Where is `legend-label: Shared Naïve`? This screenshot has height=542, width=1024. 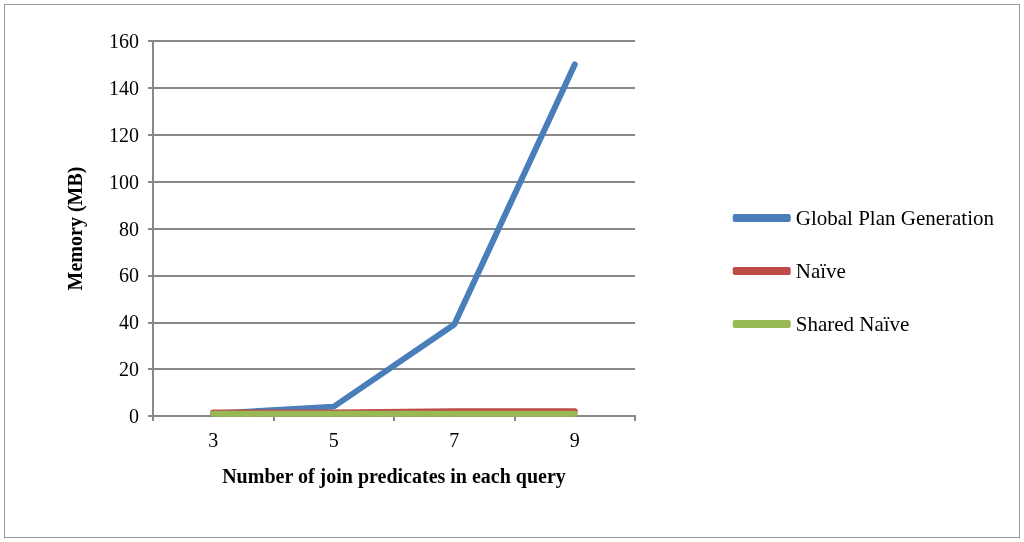 legend-label: Shared Naïve is located at coordinates (852, 324).